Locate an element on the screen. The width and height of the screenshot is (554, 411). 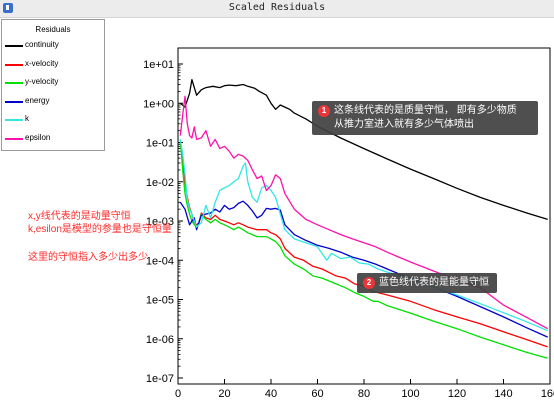
legend-label: continuity is located at coordinates (42, 44).